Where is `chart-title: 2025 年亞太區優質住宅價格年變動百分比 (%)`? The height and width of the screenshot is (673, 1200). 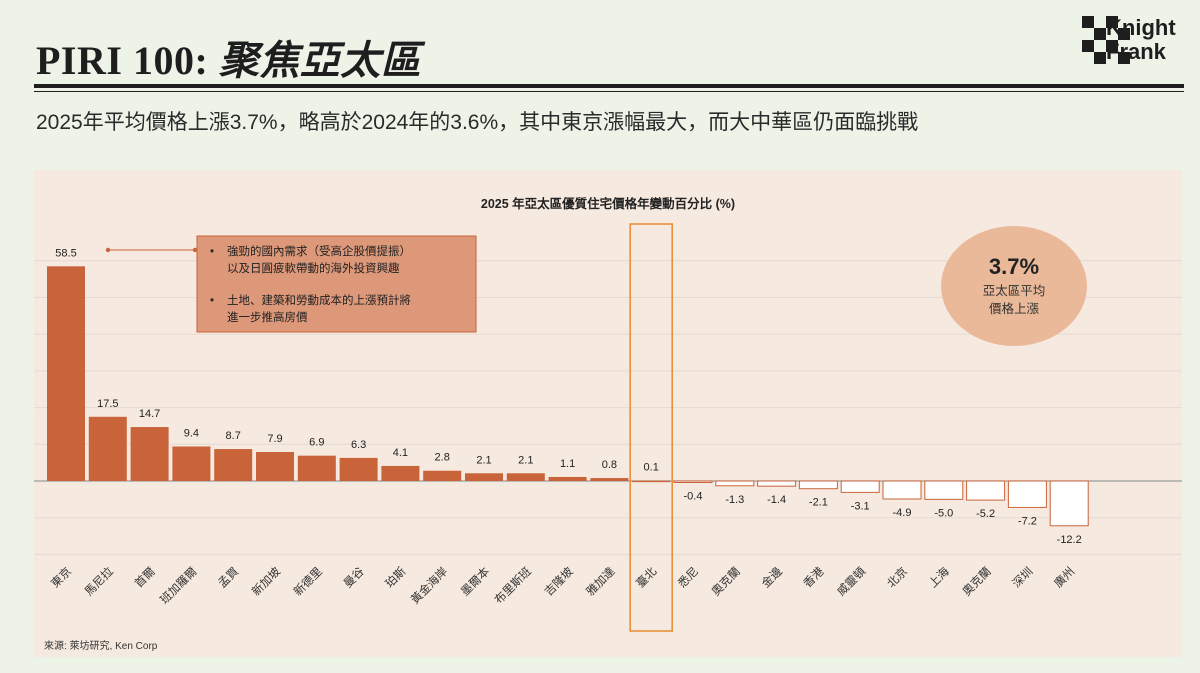
chart-title: 2025 年亞太區優質住宅價格年變動百分比 (%) is located at coordinates (608, 203).